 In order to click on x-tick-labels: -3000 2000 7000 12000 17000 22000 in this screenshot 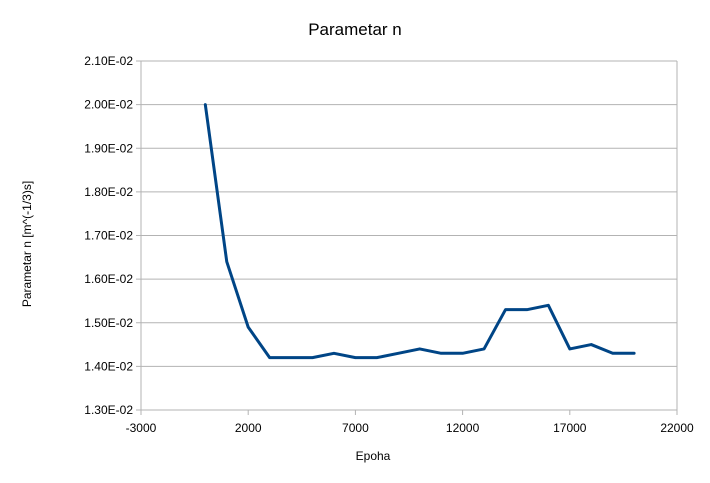, I will do `click(410, 428)`.